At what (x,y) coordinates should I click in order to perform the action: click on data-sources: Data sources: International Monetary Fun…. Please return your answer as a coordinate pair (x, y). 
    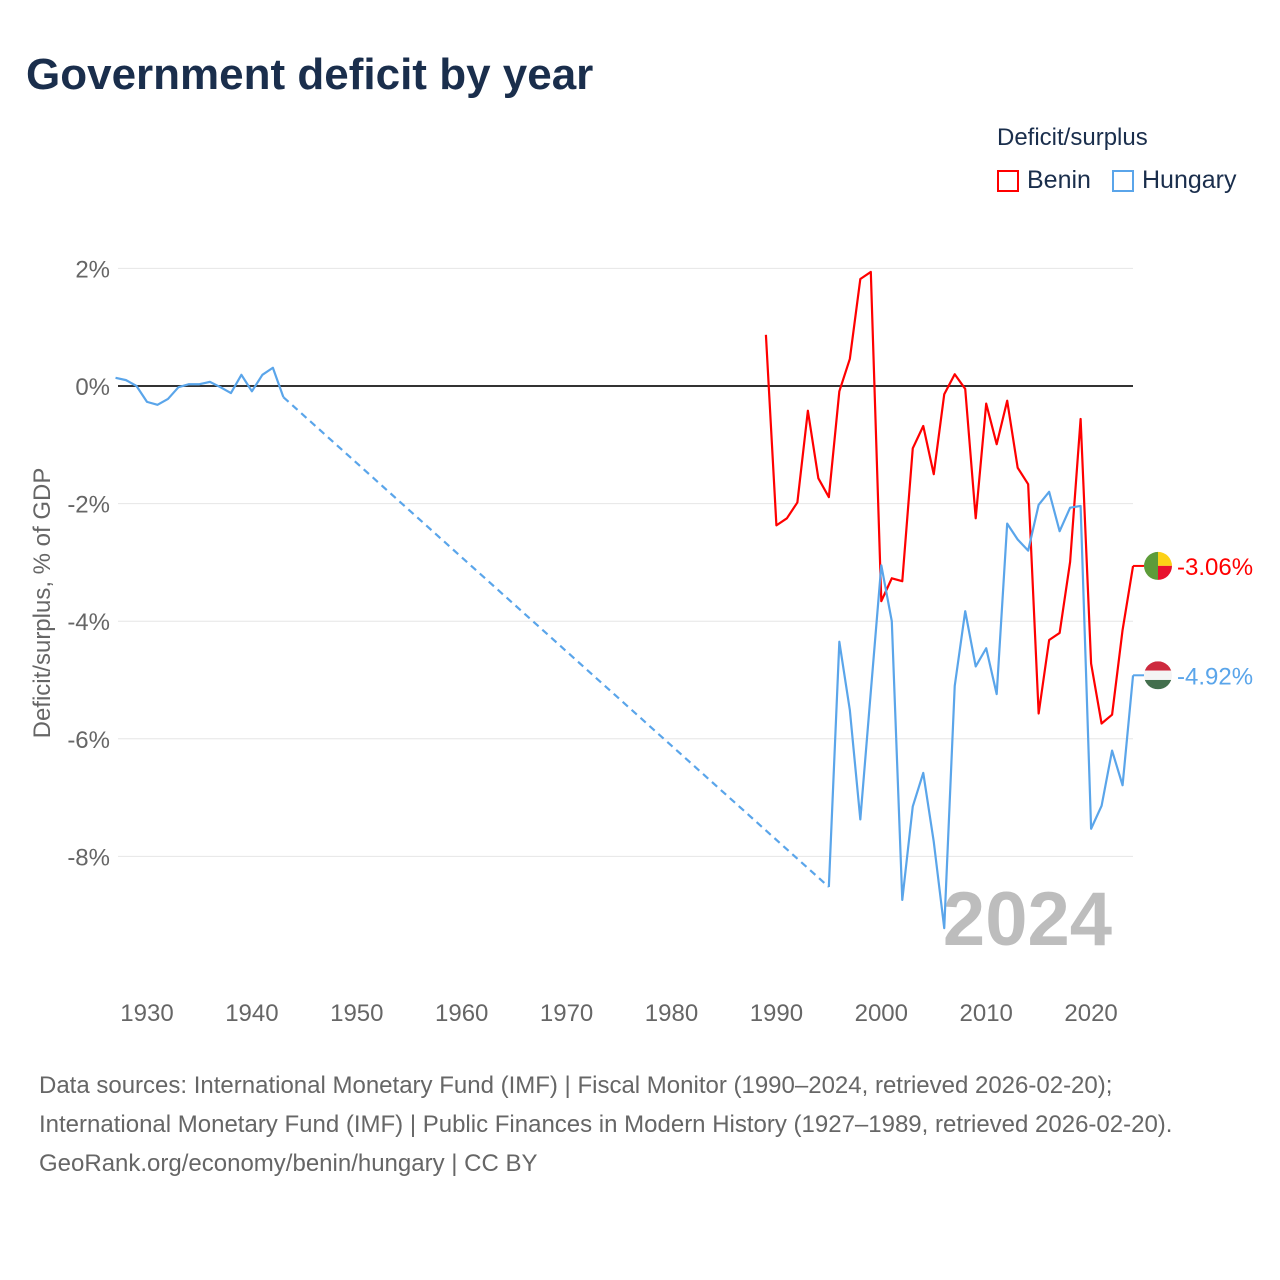
    Looking at the image, I should click on (606, 1105).